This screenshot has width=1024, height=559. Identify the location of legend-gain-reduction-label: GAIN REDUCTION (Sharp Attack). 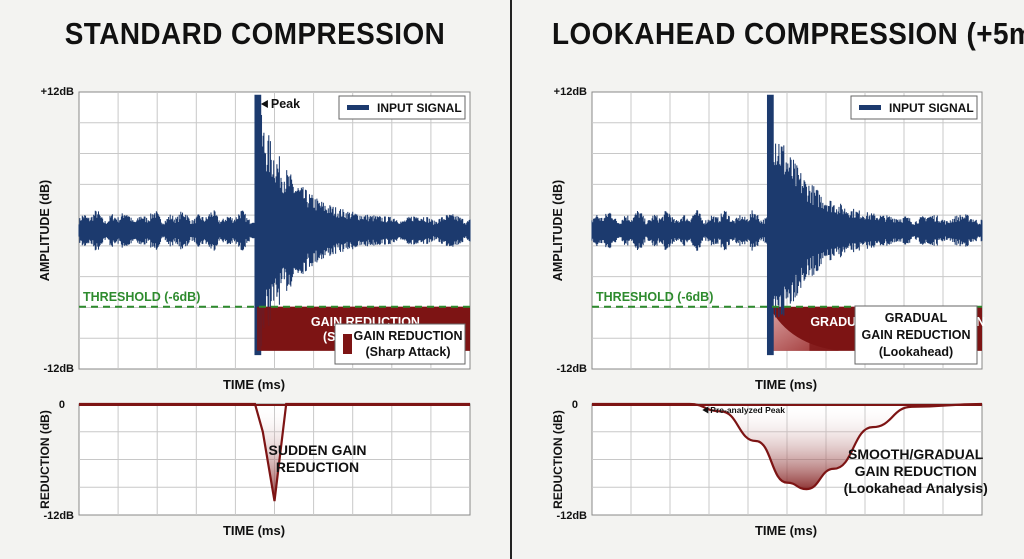
(407, 344).